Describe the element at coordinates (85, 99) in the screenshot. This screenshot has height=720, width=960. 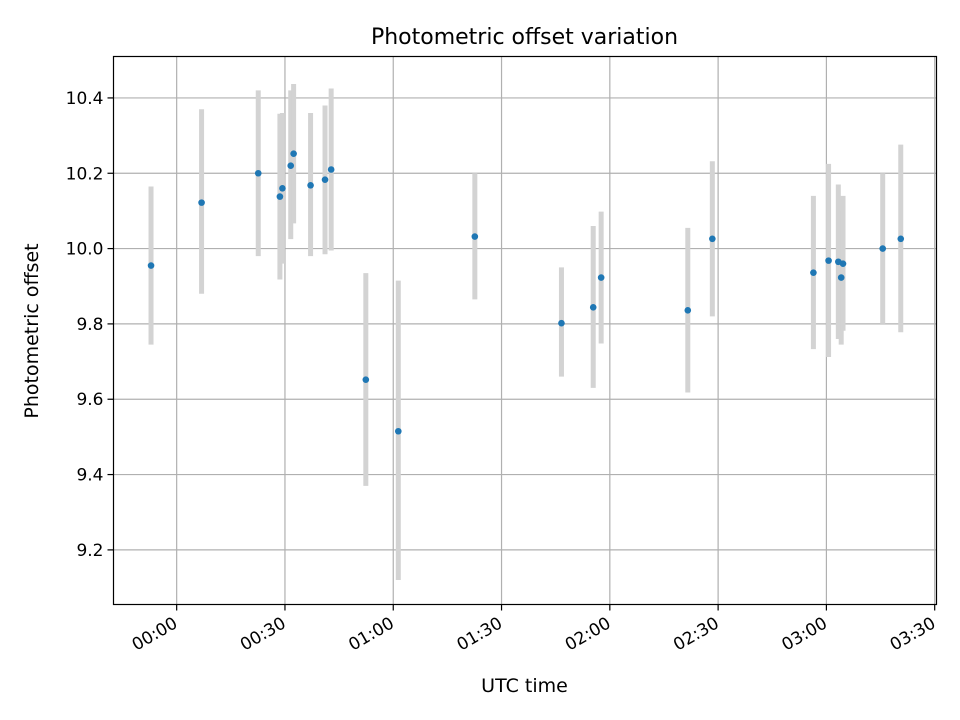
I see `y-tick-label: 10.4` at that location.